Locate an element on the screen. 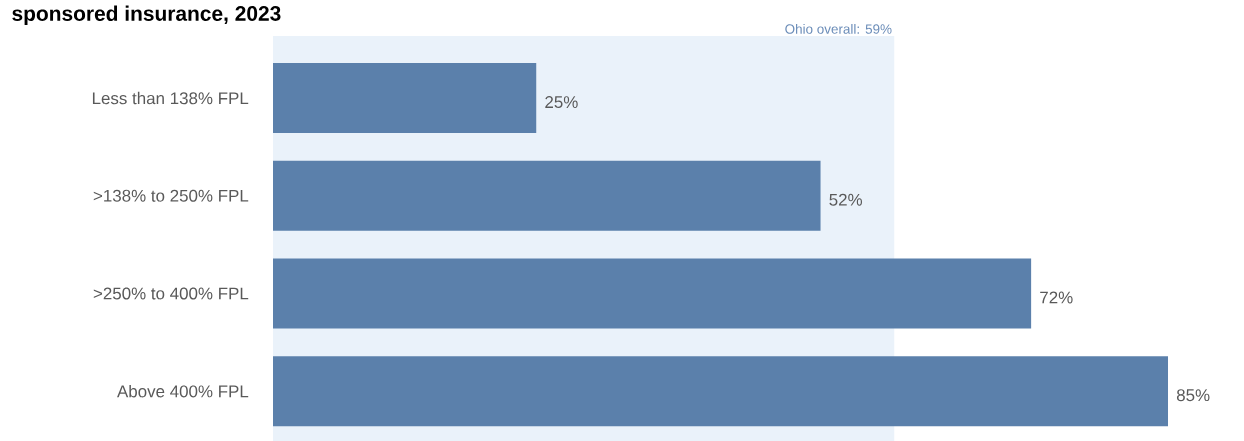 This screenshot has height=441, width=1244. data-label: 25% is located at coordinates (561, 102).